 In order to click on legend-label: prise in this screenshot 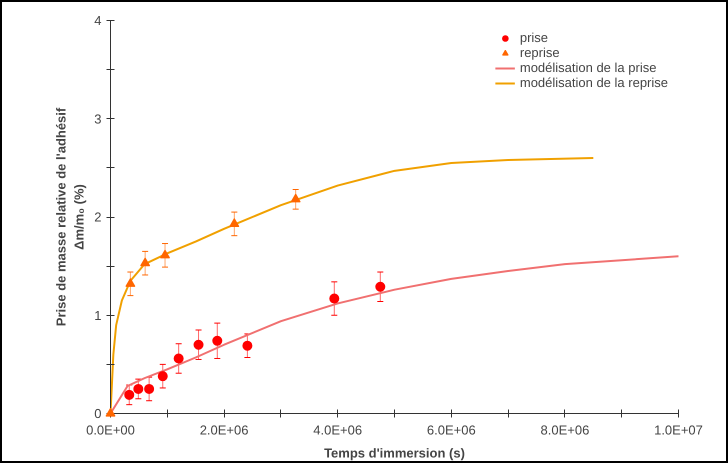, I will do `click(534, 37)`.